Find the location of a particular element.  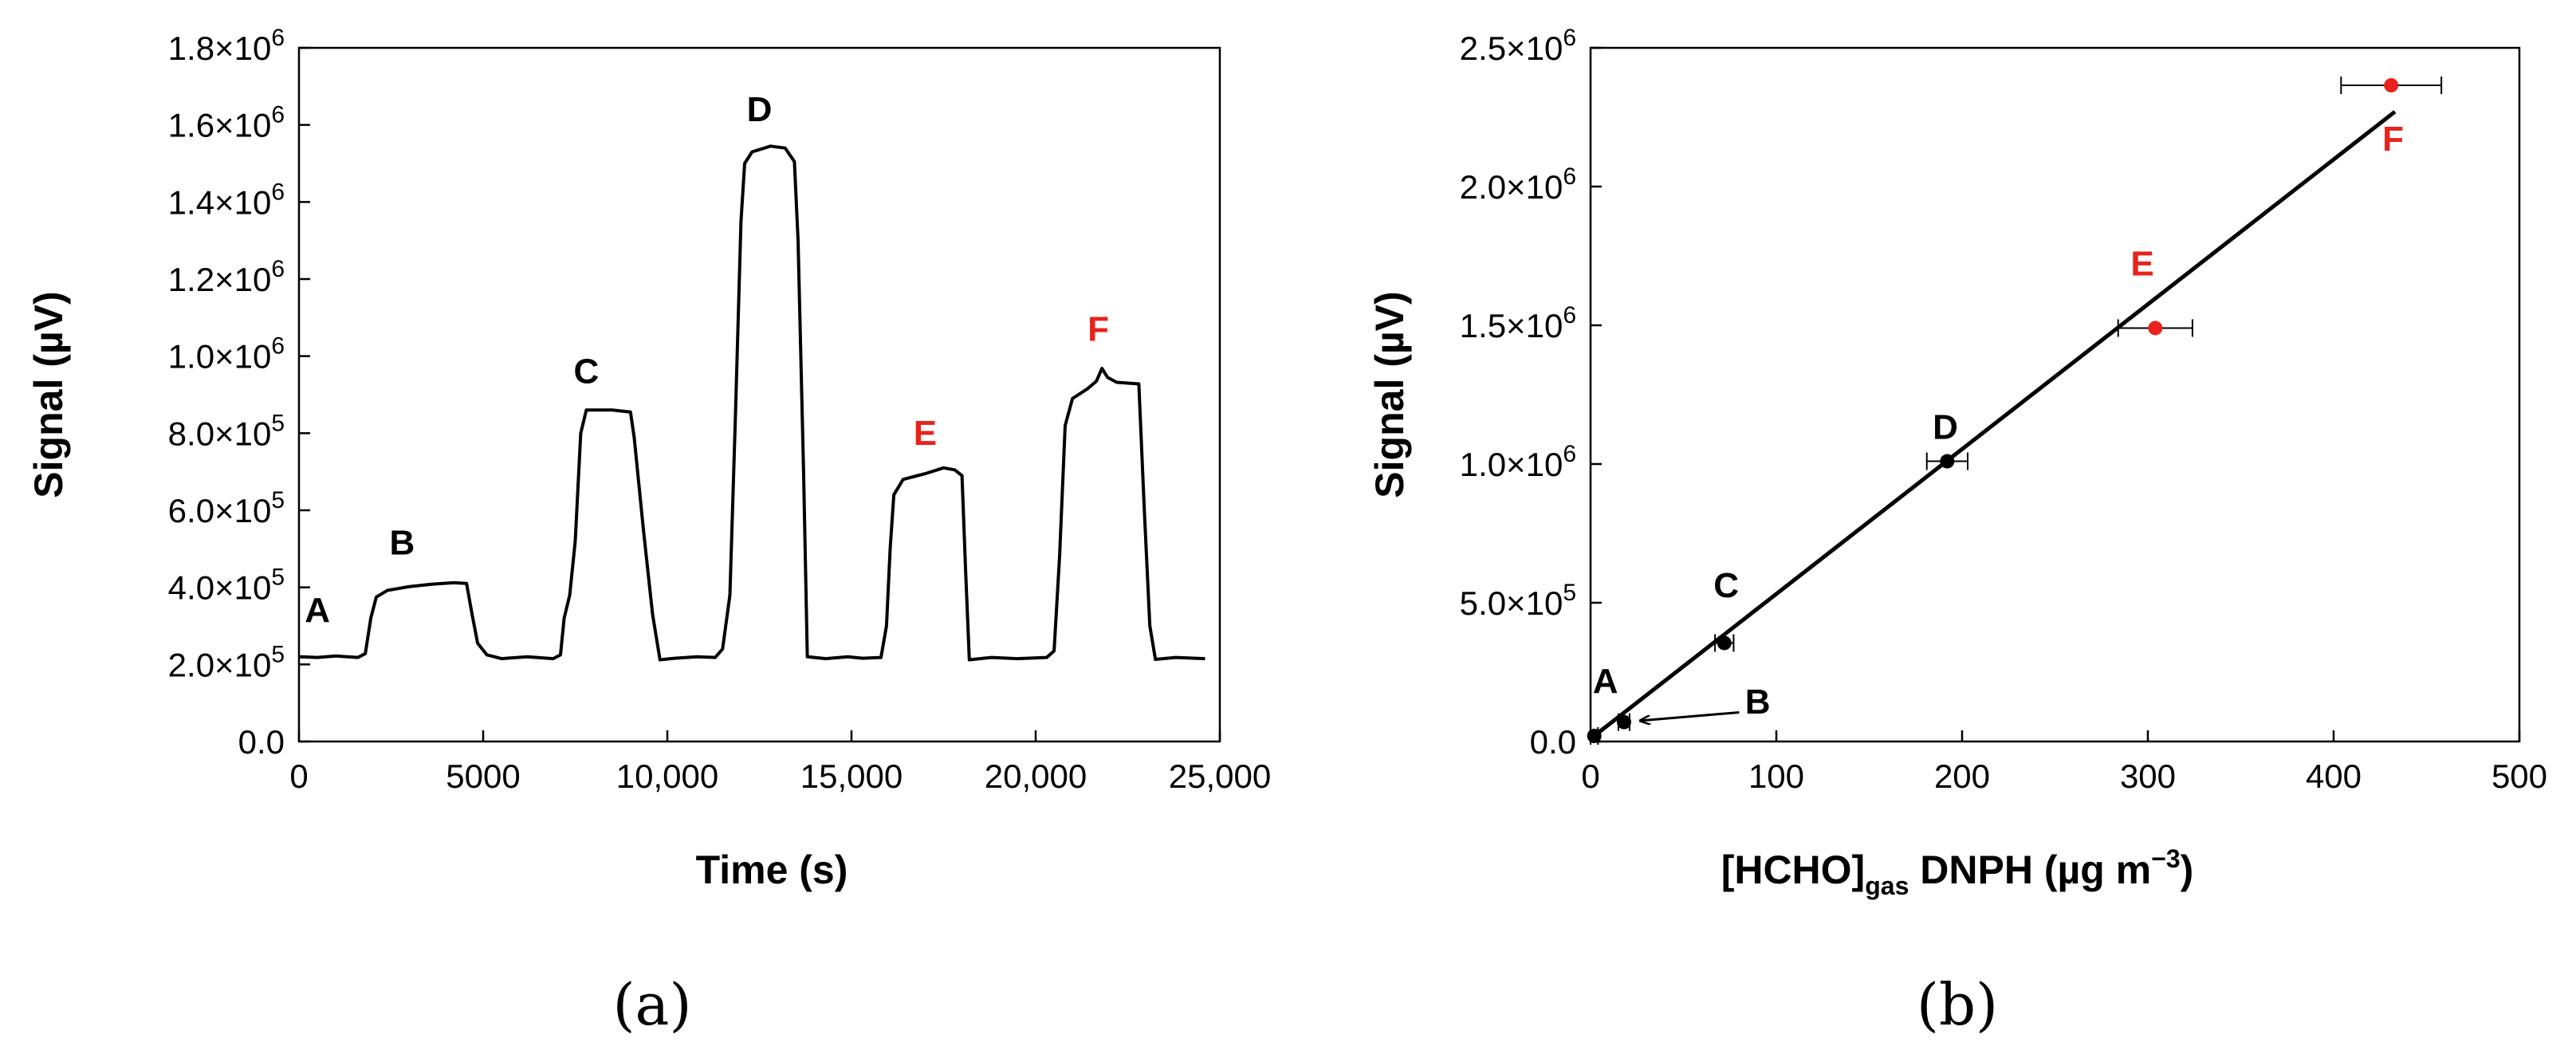

y-tick-label: 5.0×10⁵ is located at coordinates (1518, 601).